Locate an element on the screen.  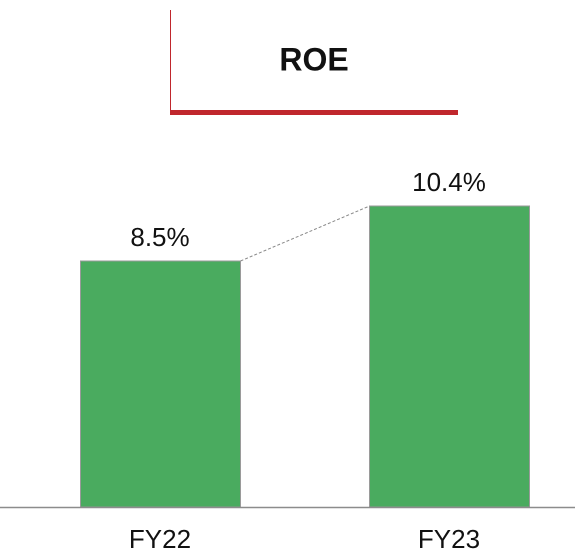
x-tick-label: FY22 is located at coordinates (160, 539).